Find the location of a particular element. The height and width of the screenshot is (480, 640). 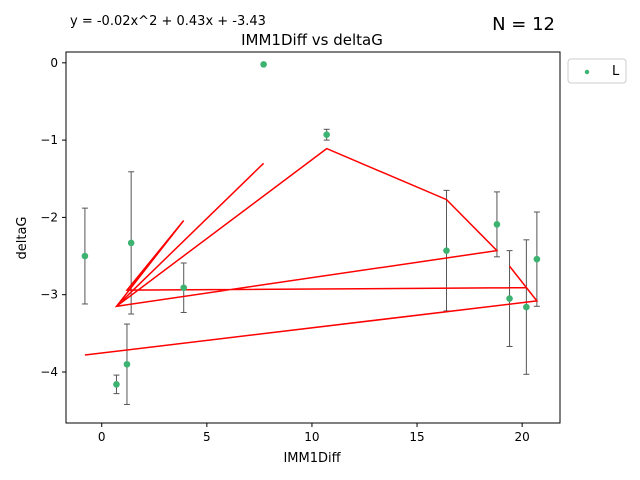

legend-marker is located at coordinates (587, 72).